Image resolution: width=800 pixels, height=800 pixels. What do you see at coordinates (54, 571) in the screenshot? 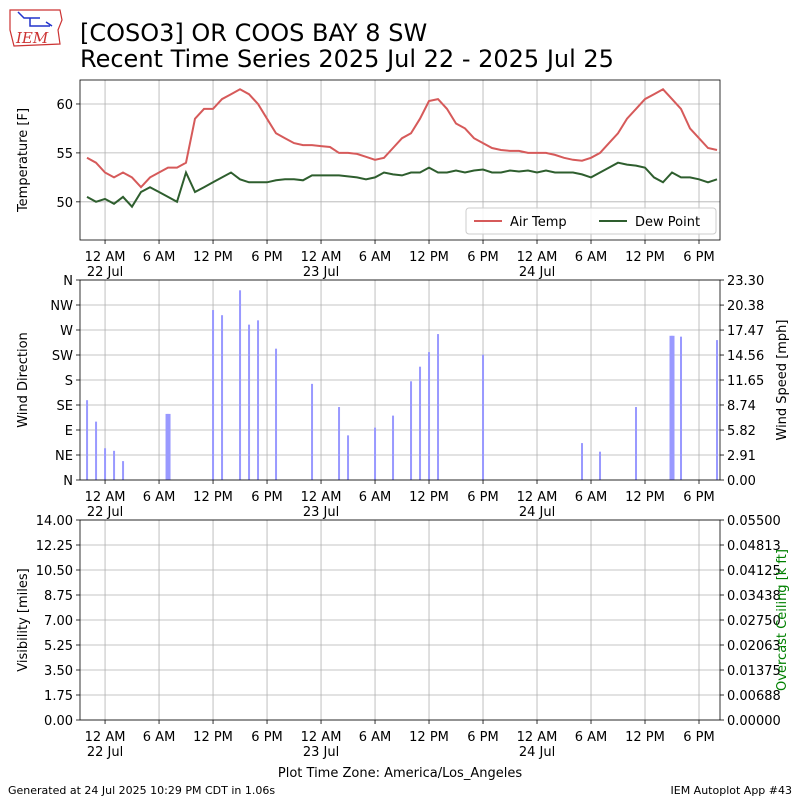
I see `y-tick-label: 10.50` at bounding box center [54, 571].